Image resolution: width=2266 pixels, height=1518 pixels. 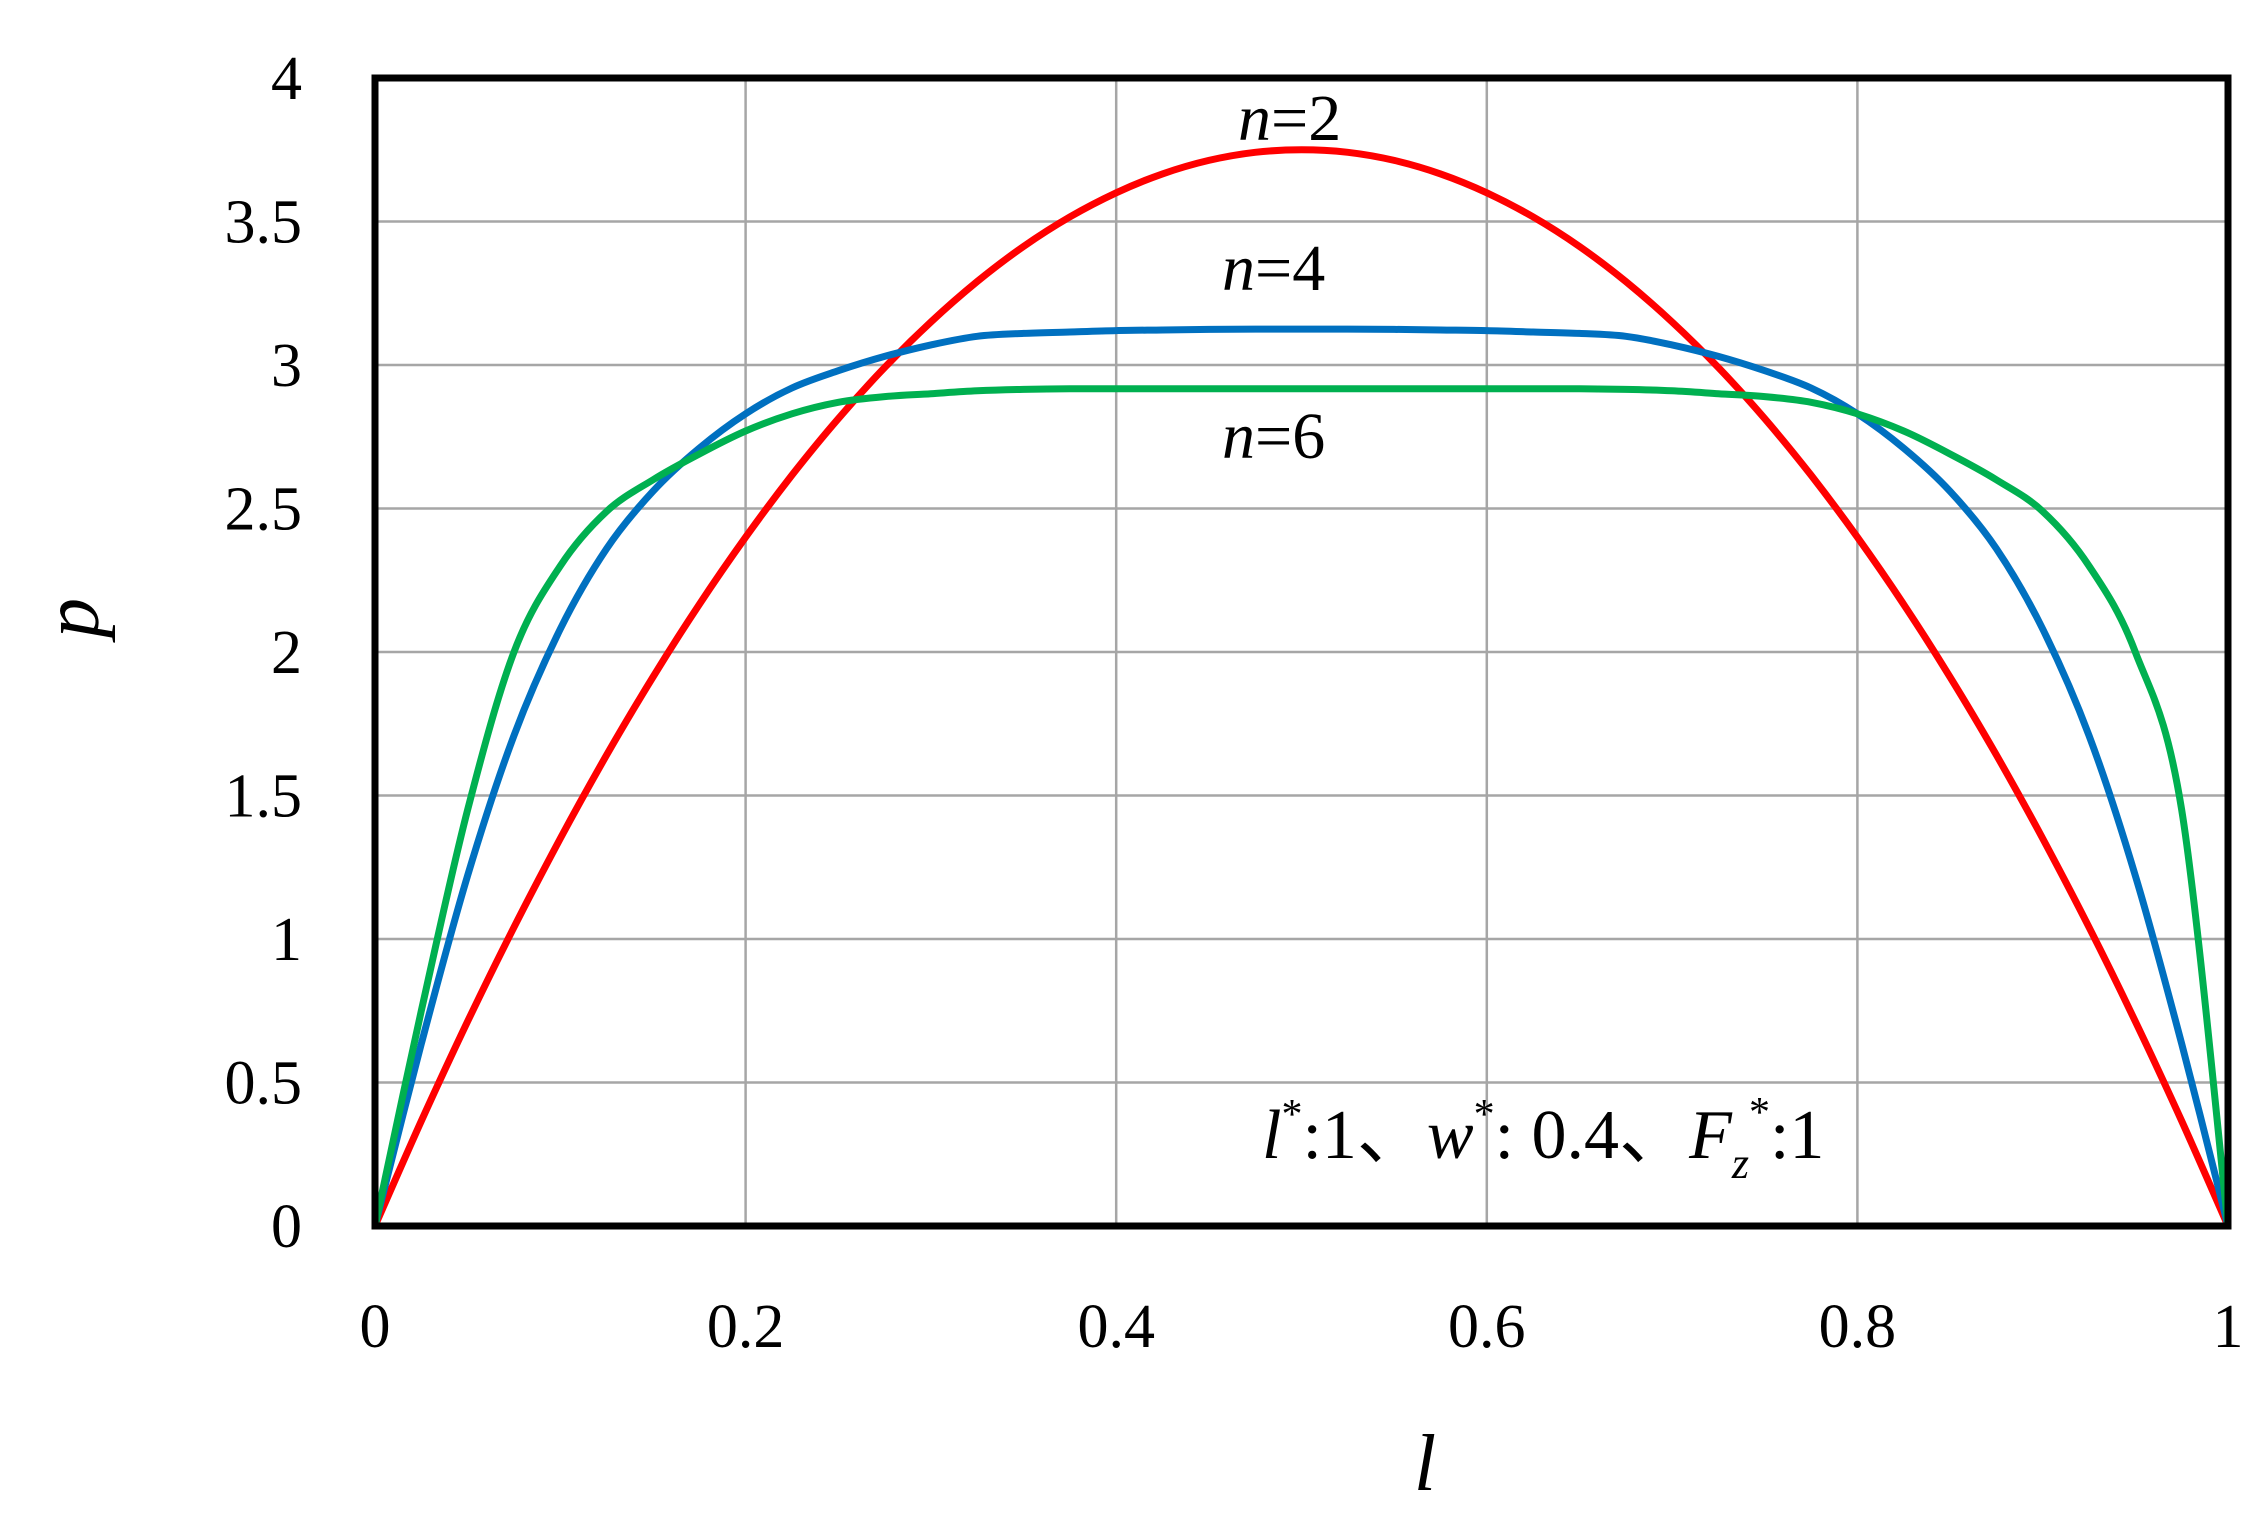 I want to click on y-tick-label-6: 3, so click(x=286, y=366).